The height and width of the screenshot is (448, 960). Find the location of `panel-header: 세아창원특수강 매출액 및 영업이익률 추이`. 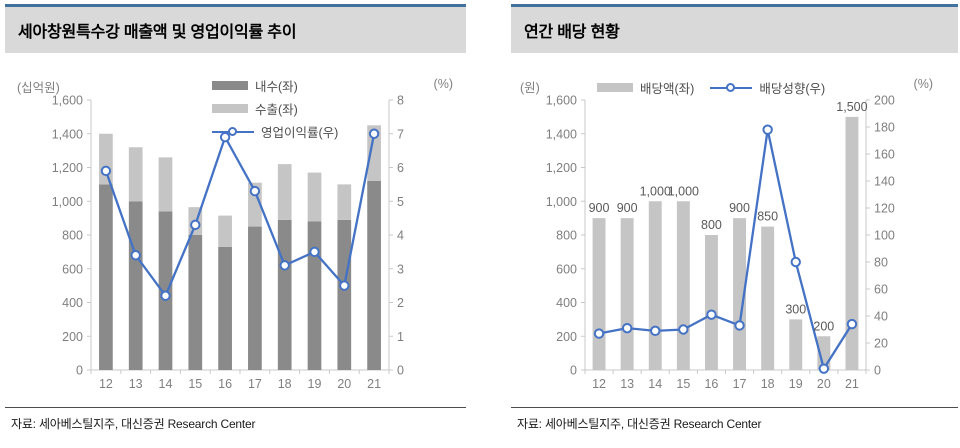

panel-header: 세아창원특수강 매출액 및 영업이익률 추이 is located at coordinates (235, 28).